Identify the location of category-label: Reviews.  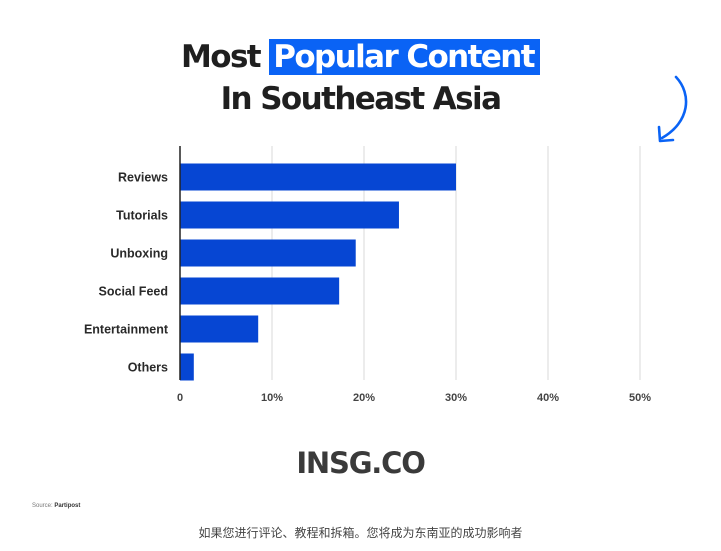
(143, 178).